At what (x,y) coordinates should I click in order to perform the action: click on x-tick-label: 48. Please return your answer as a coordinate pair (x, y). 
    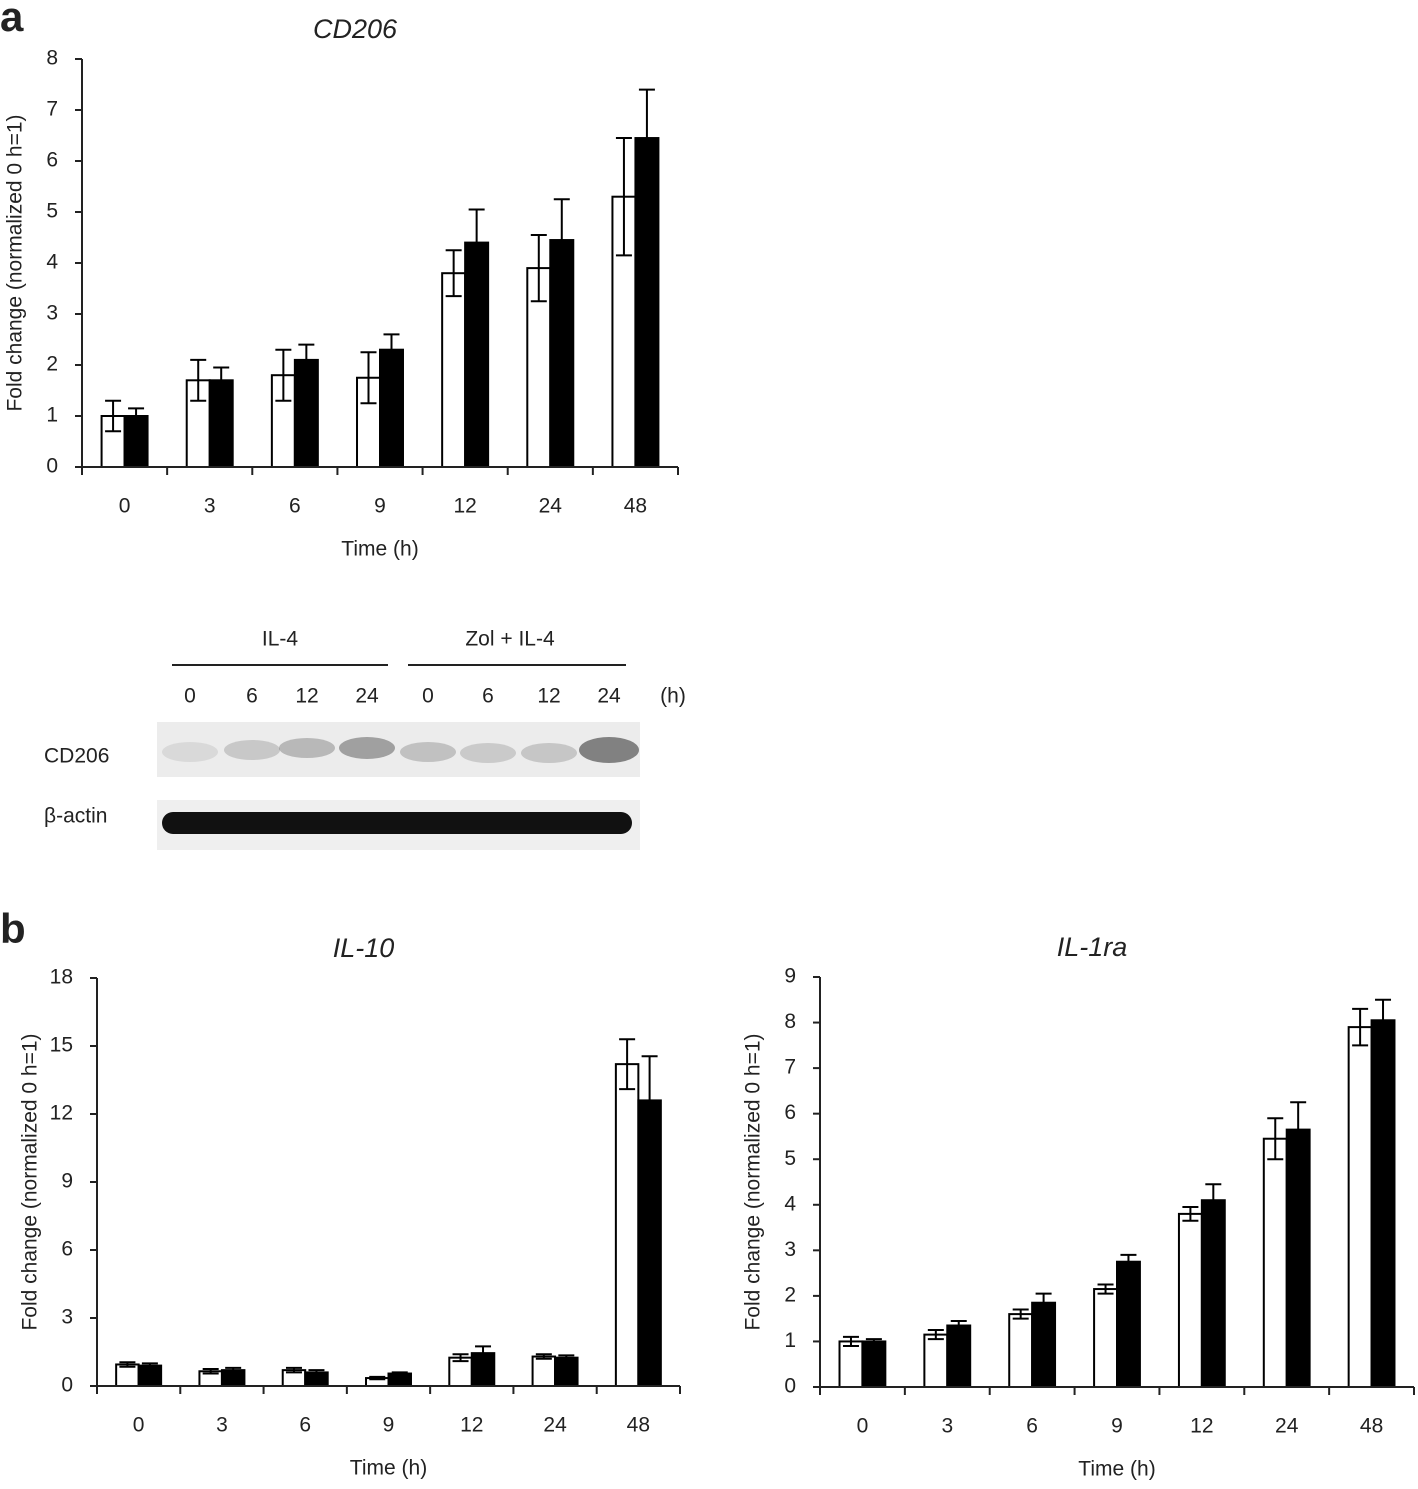
    Looking at the image, I should click on (1371, 1426).